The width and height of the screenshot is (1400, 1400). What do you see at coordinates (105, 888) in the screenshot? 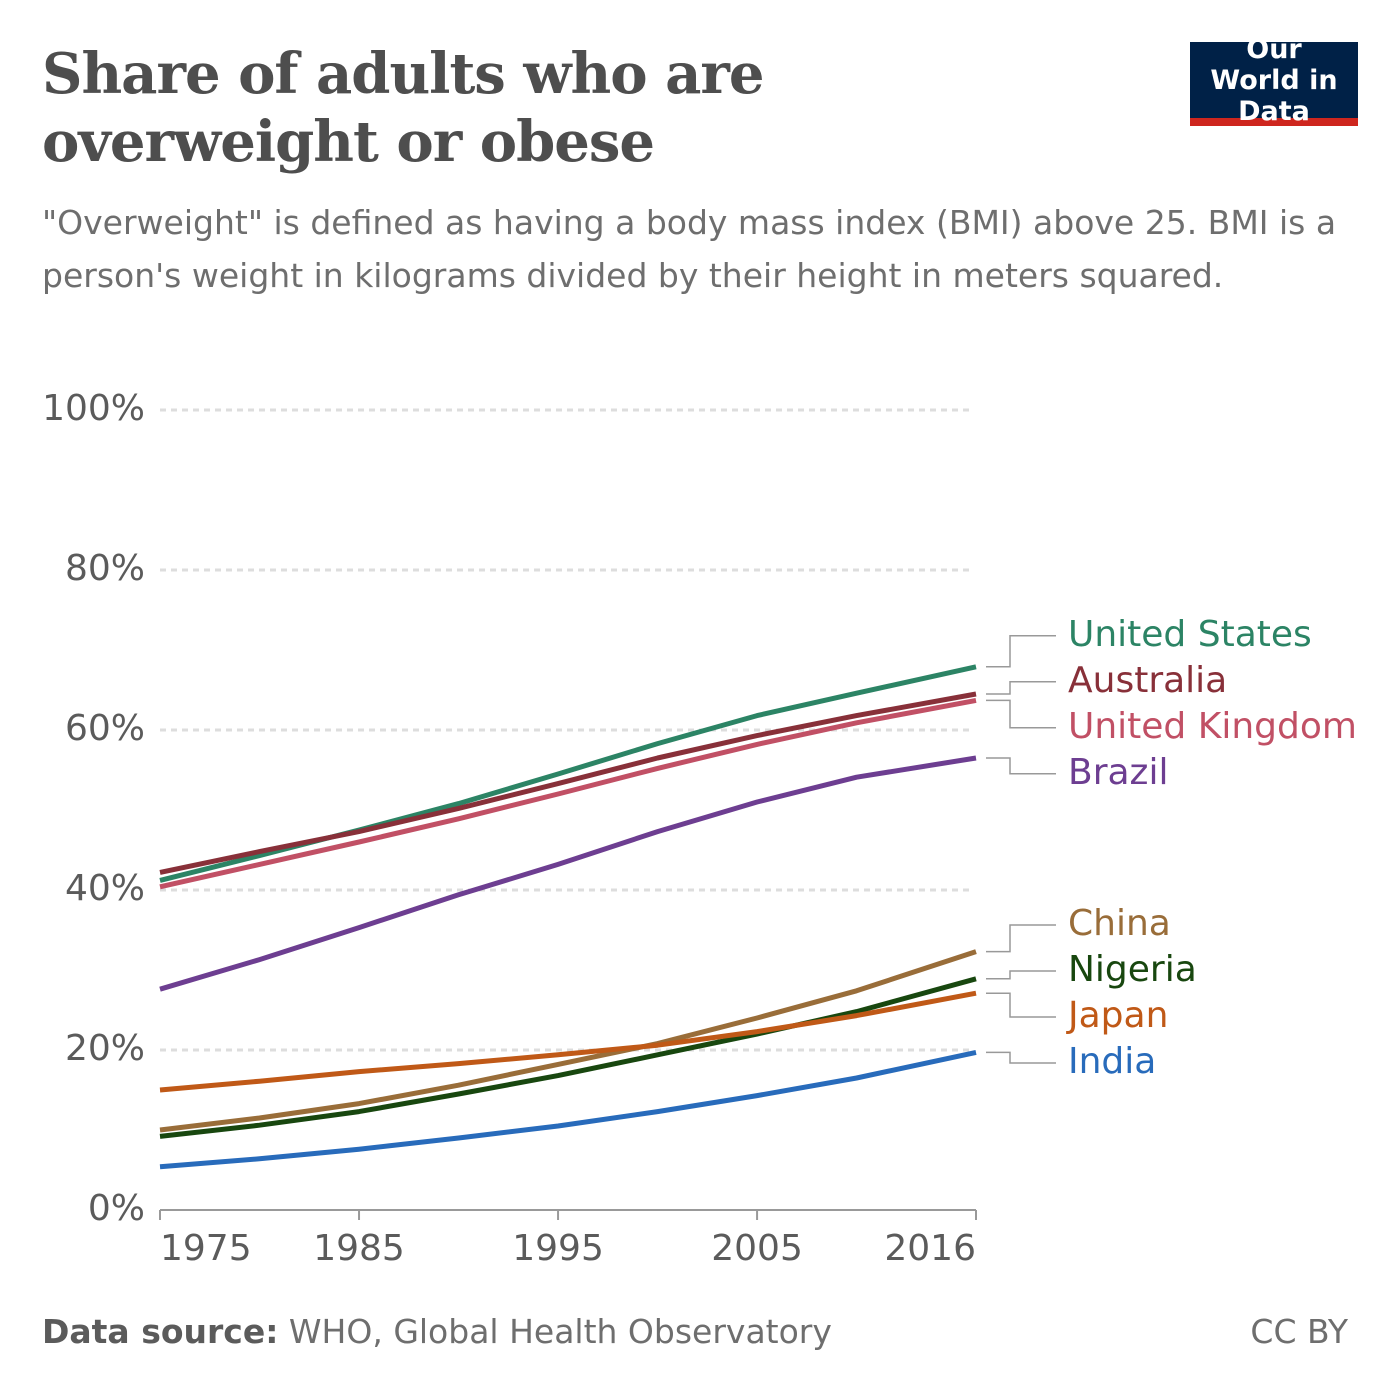
I see `y-tick-label: 40%` at bounding box center [105, 888].